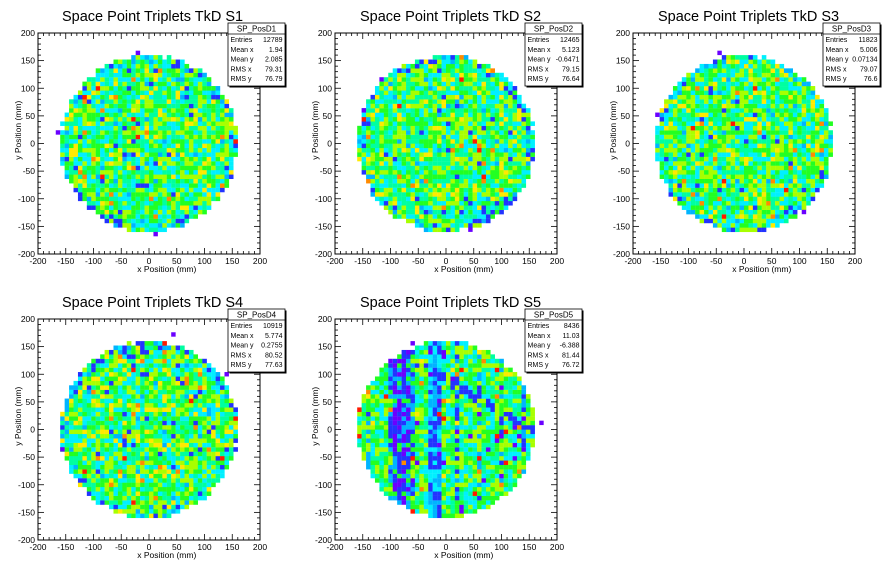 The height and width of the screenshot is (572, 896). Describe the element at coordinates (362, 261) in the screenshot. I see `x-tick-label: -150` at that location.